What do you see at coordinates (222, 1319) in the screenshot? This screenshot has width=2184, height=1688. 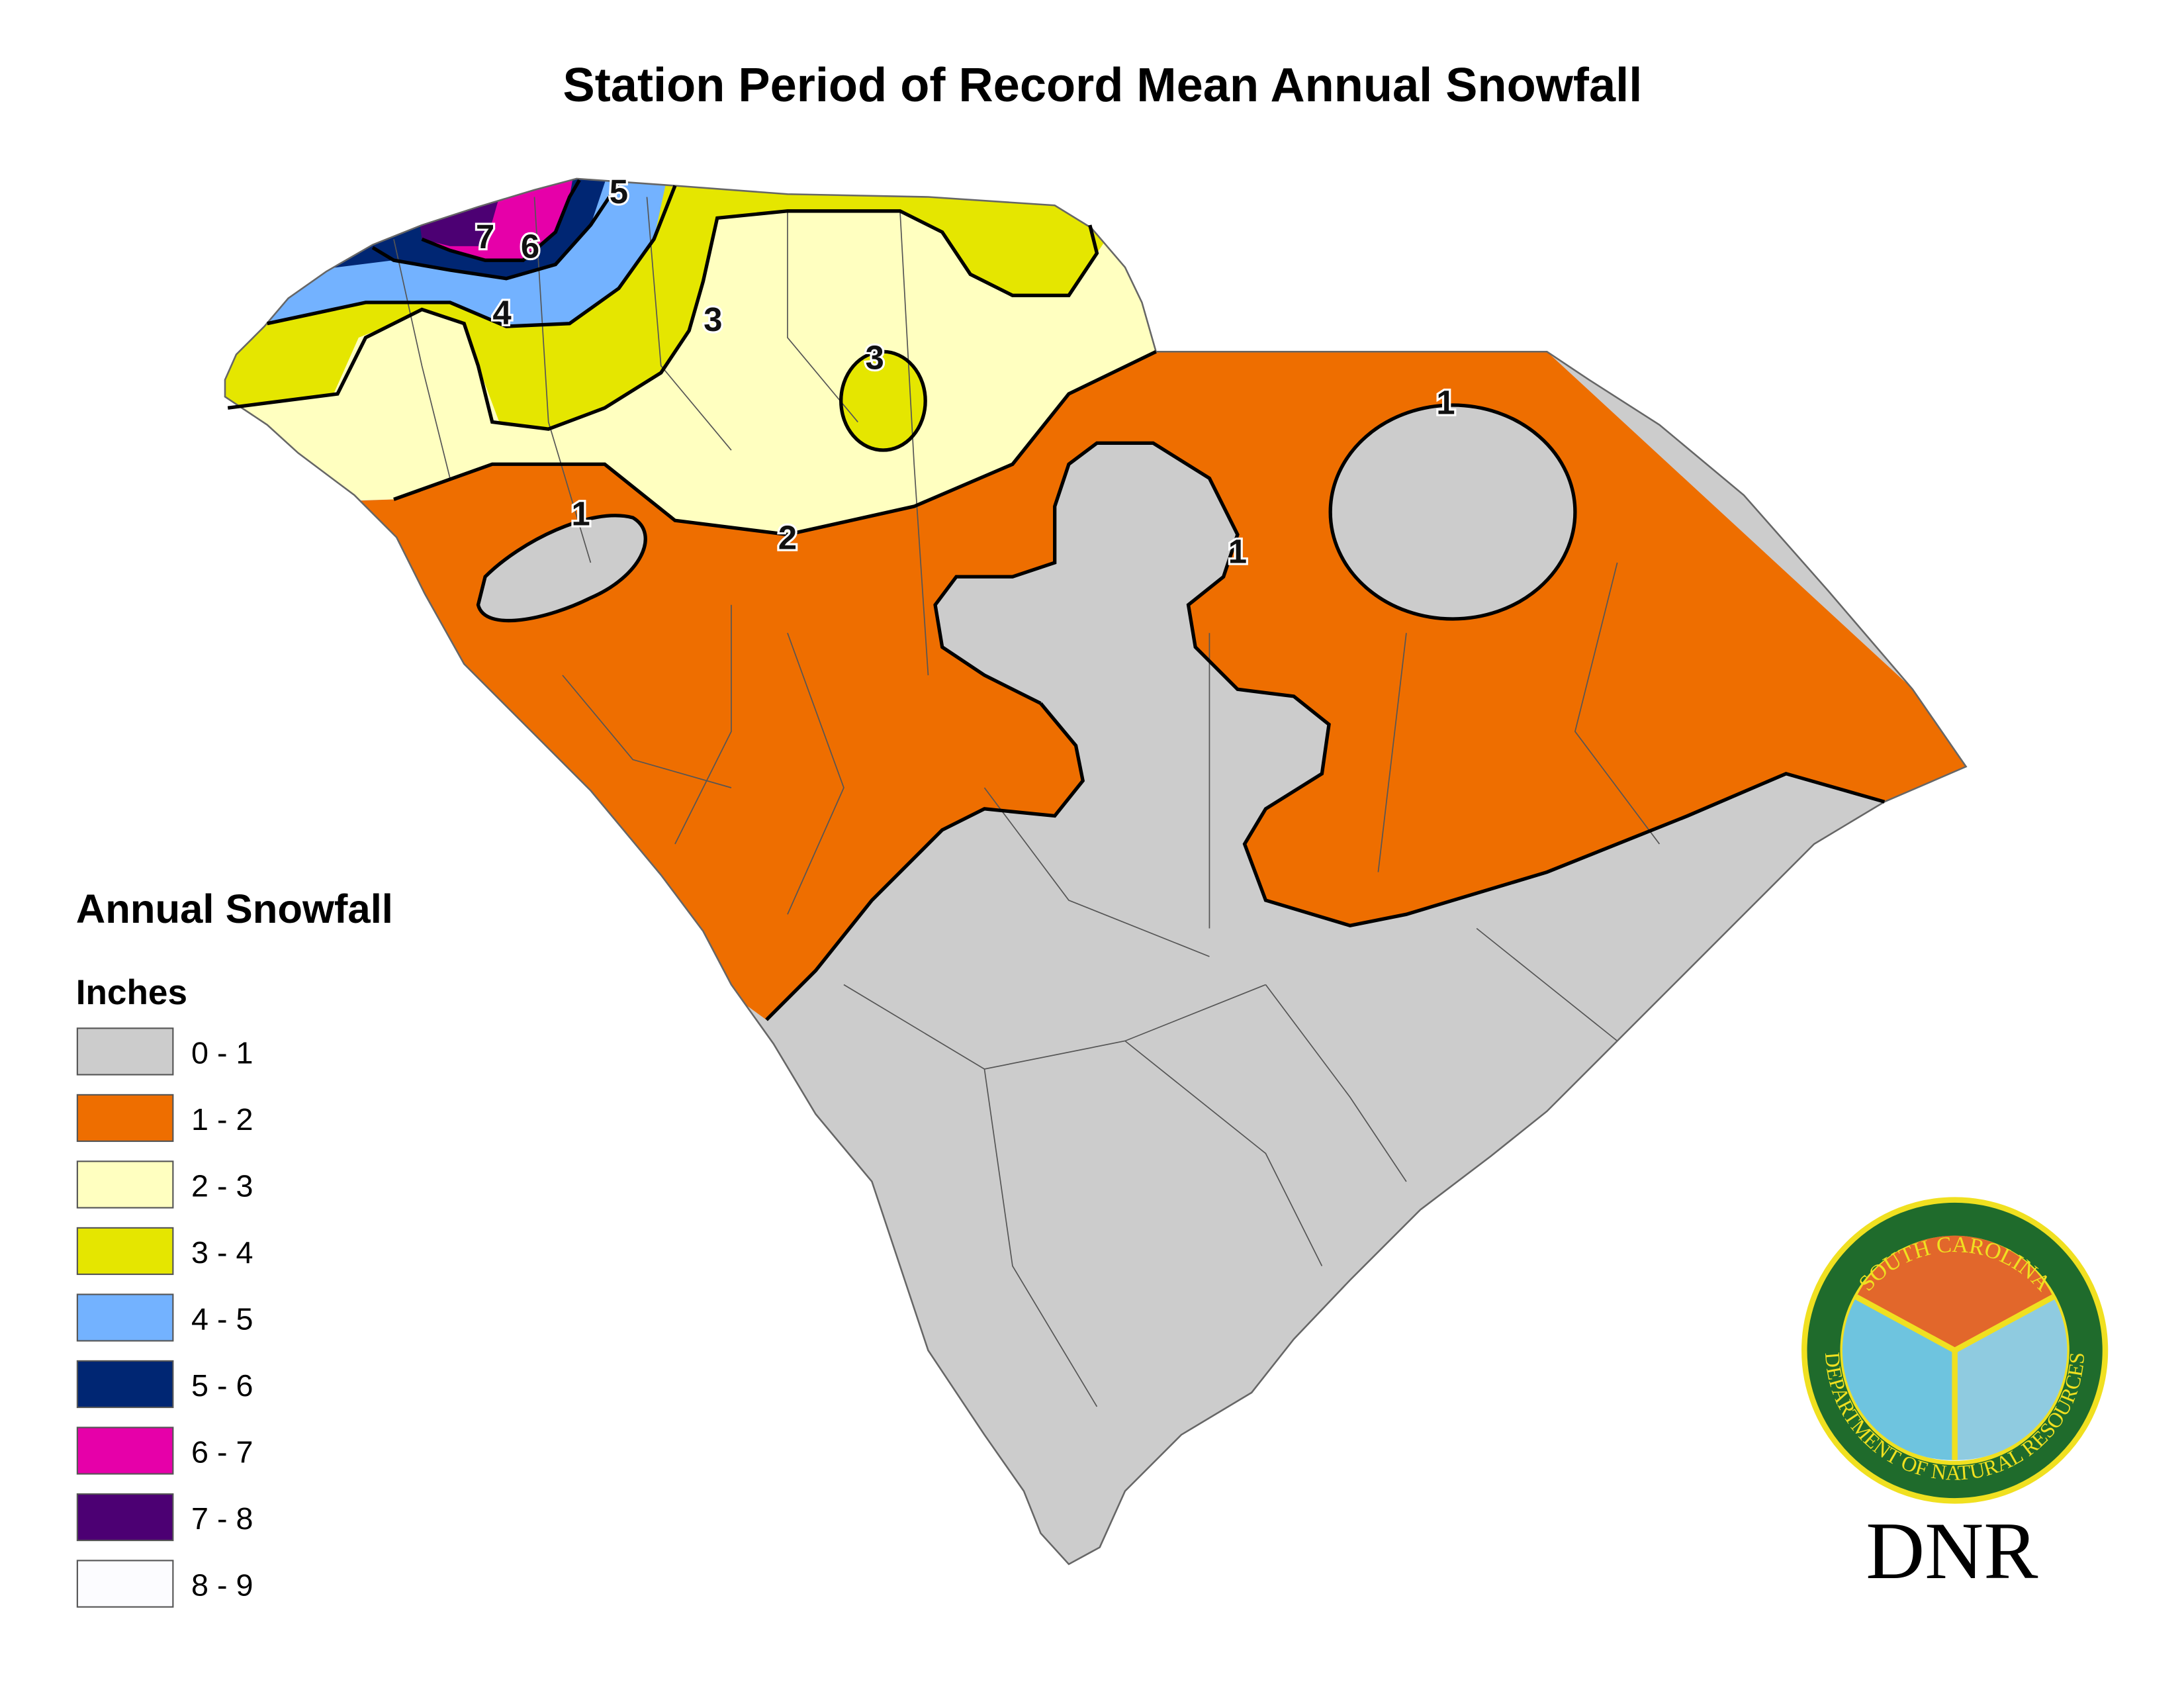 I see `legend-label: 4 - 5` at bounding box center [222, 1319].